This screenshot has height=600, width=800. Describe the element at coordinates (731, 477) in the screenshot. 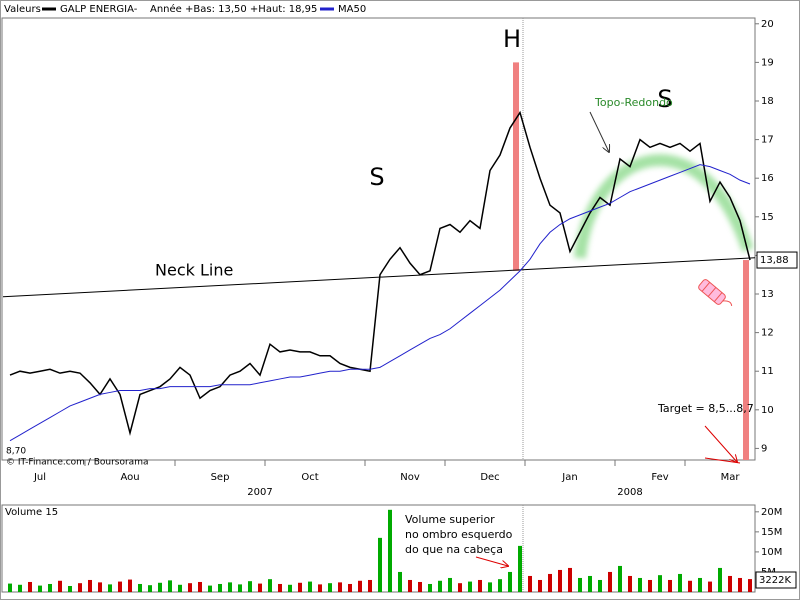

I see `x-tick-label: Mar` at that location.